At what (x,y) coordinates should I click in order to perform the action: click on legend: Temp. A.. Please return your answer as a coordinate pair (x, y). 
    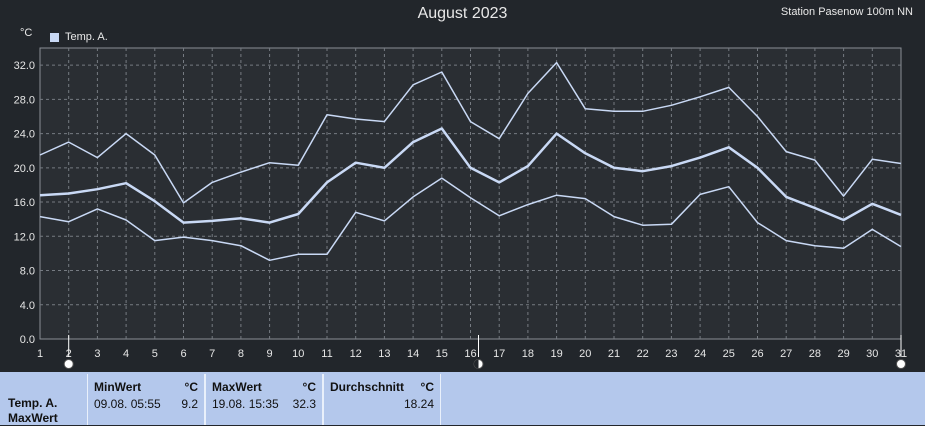
    Looking at the image, I should click on (79, 37).